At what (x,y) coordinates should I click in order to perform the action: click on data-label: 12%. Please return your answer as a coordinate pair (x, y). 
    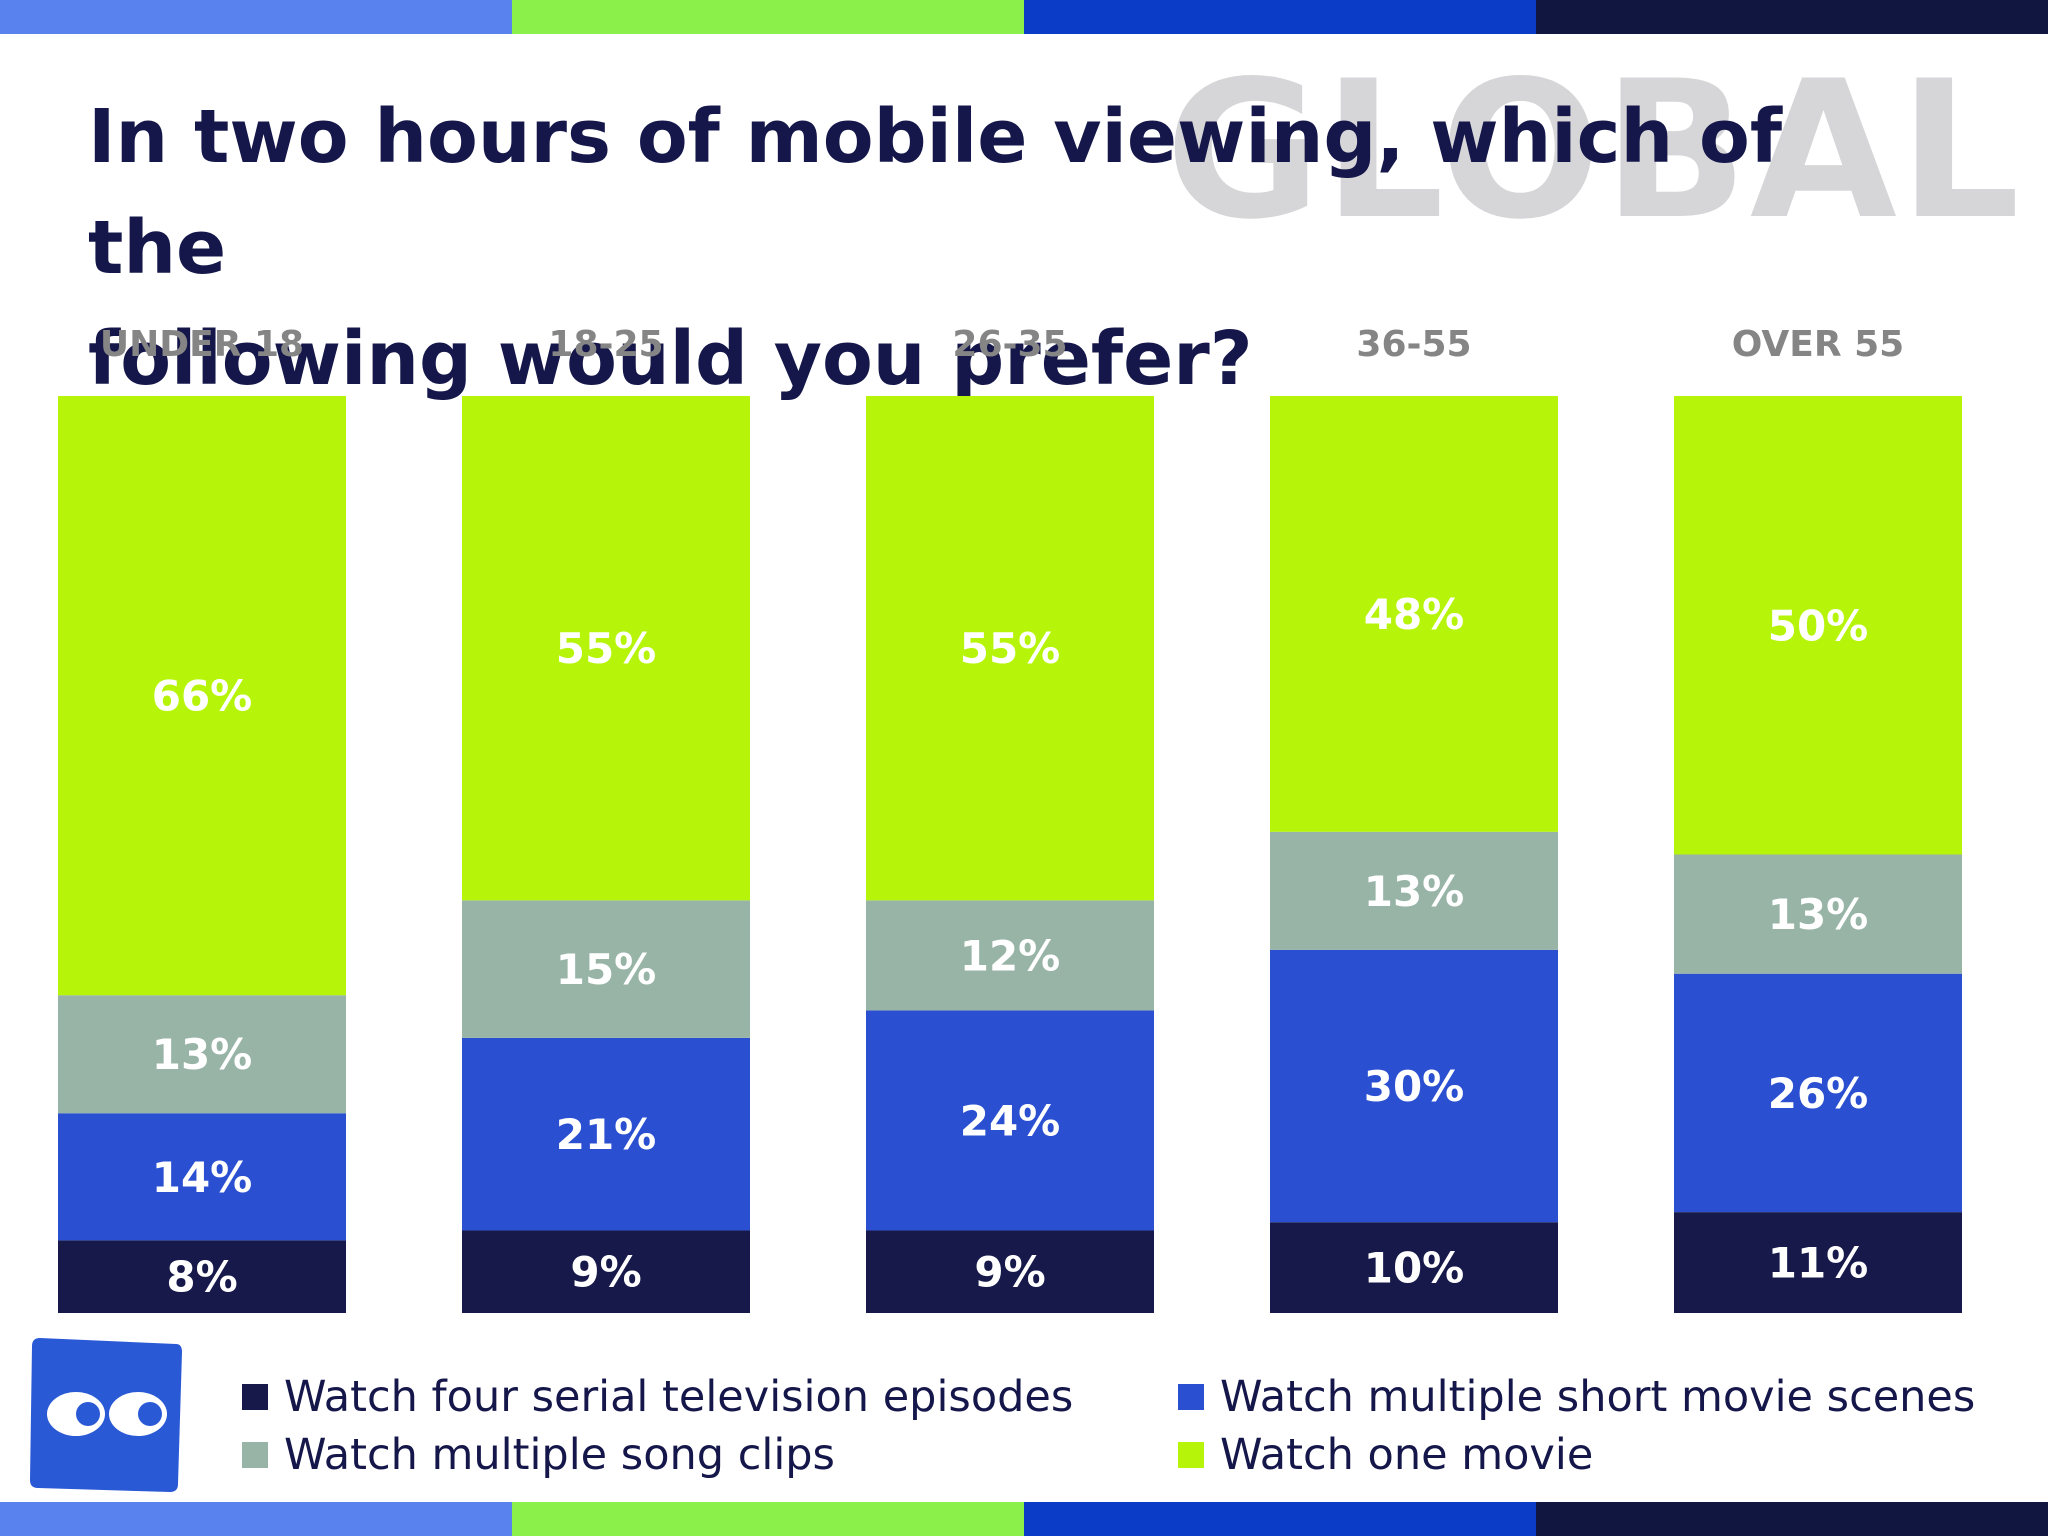
    Looking at the image, I should click on (1010, 955).